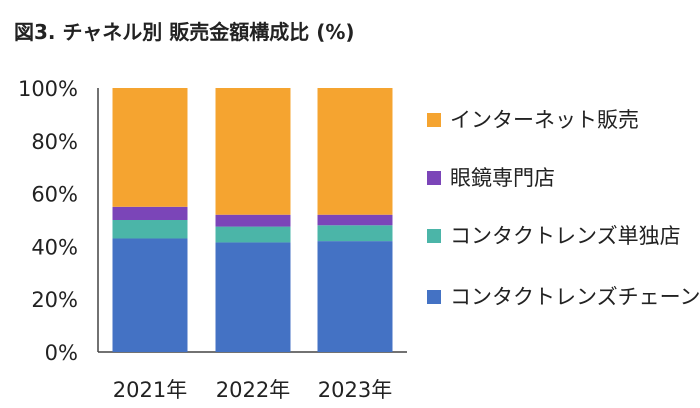  I want to click on legend-label: コンタクトレンズ単独店, so click(565, 236).